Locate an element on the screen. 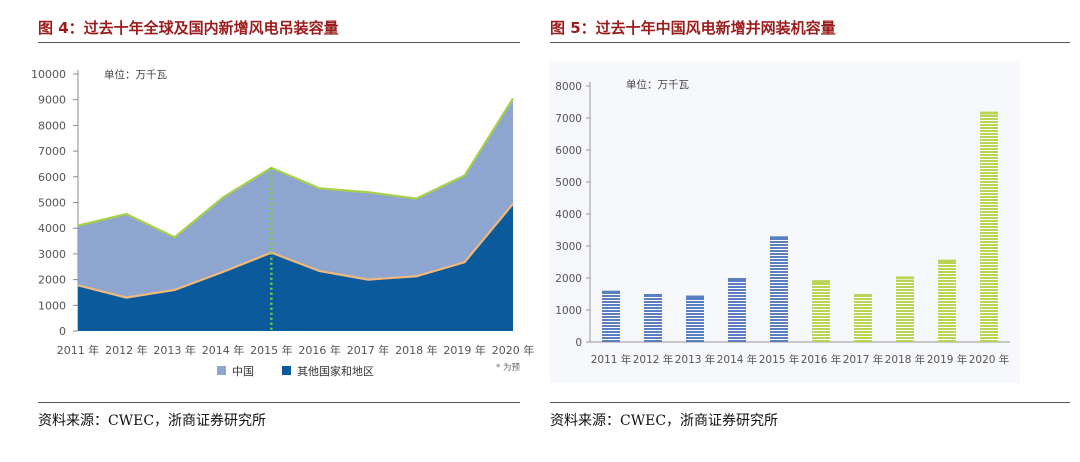 Image resolution: width=1080 pixels, height=462 pixels. series-line-others is located at coordinates (295, 251).